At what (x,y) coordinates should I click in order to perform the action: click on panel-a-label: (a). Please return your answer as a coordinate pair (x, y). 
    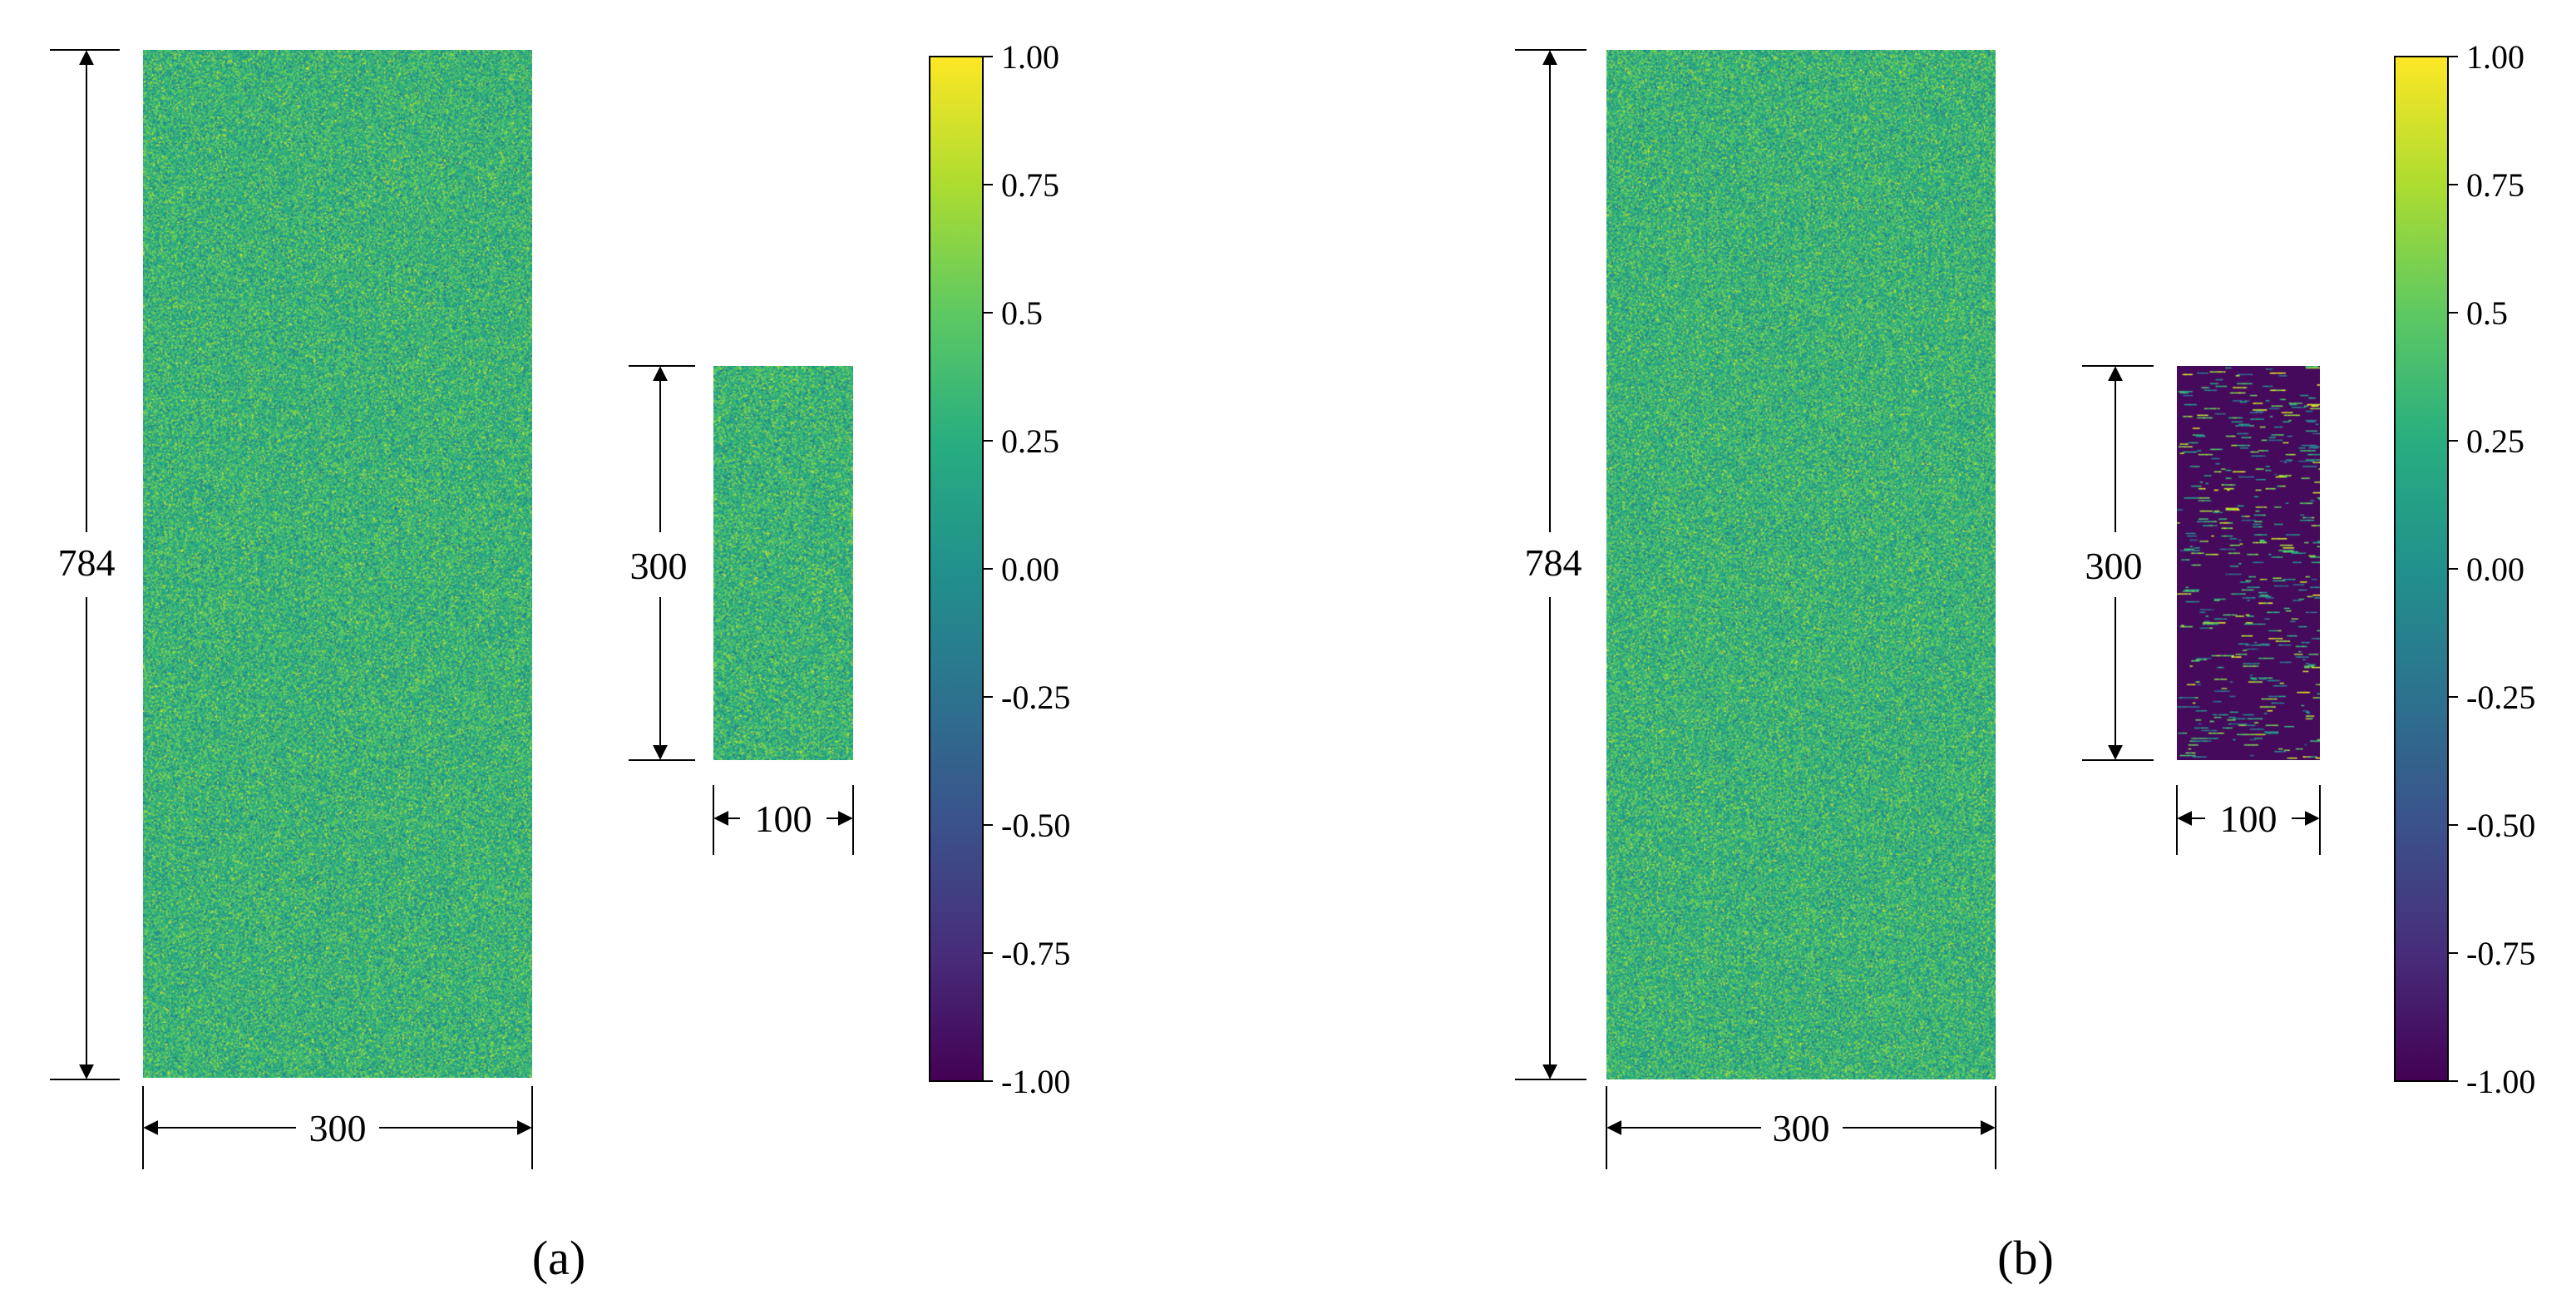
    Looking at the image, I should click on (558, 1258).